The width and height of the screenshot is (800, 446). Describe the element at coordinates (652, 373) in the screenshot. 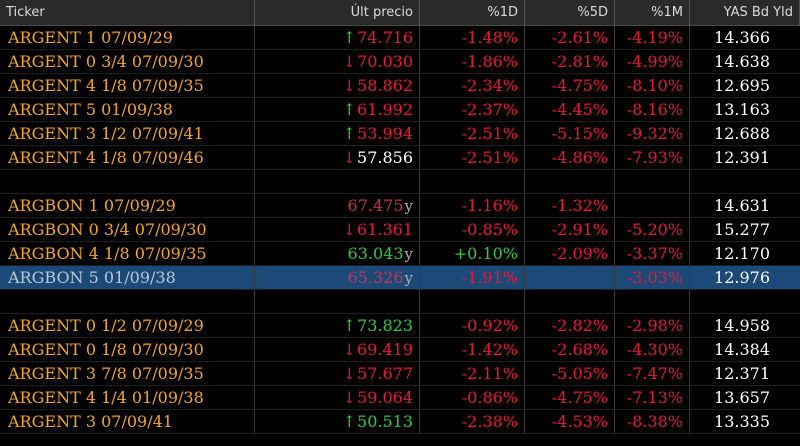

I see `change-1m-cell: -7.47%` at that location.